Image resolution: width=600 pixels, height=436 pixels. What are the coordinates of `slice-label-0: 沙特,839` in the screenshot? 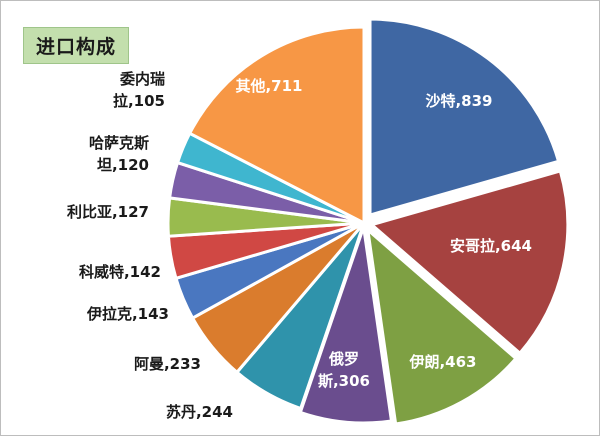 It's located at (458, 101).